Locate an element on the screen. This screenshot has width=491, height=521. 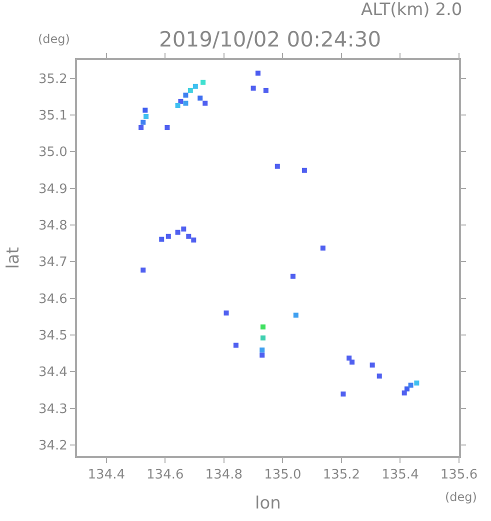
x-tick-label: 135.4 is located at coordinates (400, 475).